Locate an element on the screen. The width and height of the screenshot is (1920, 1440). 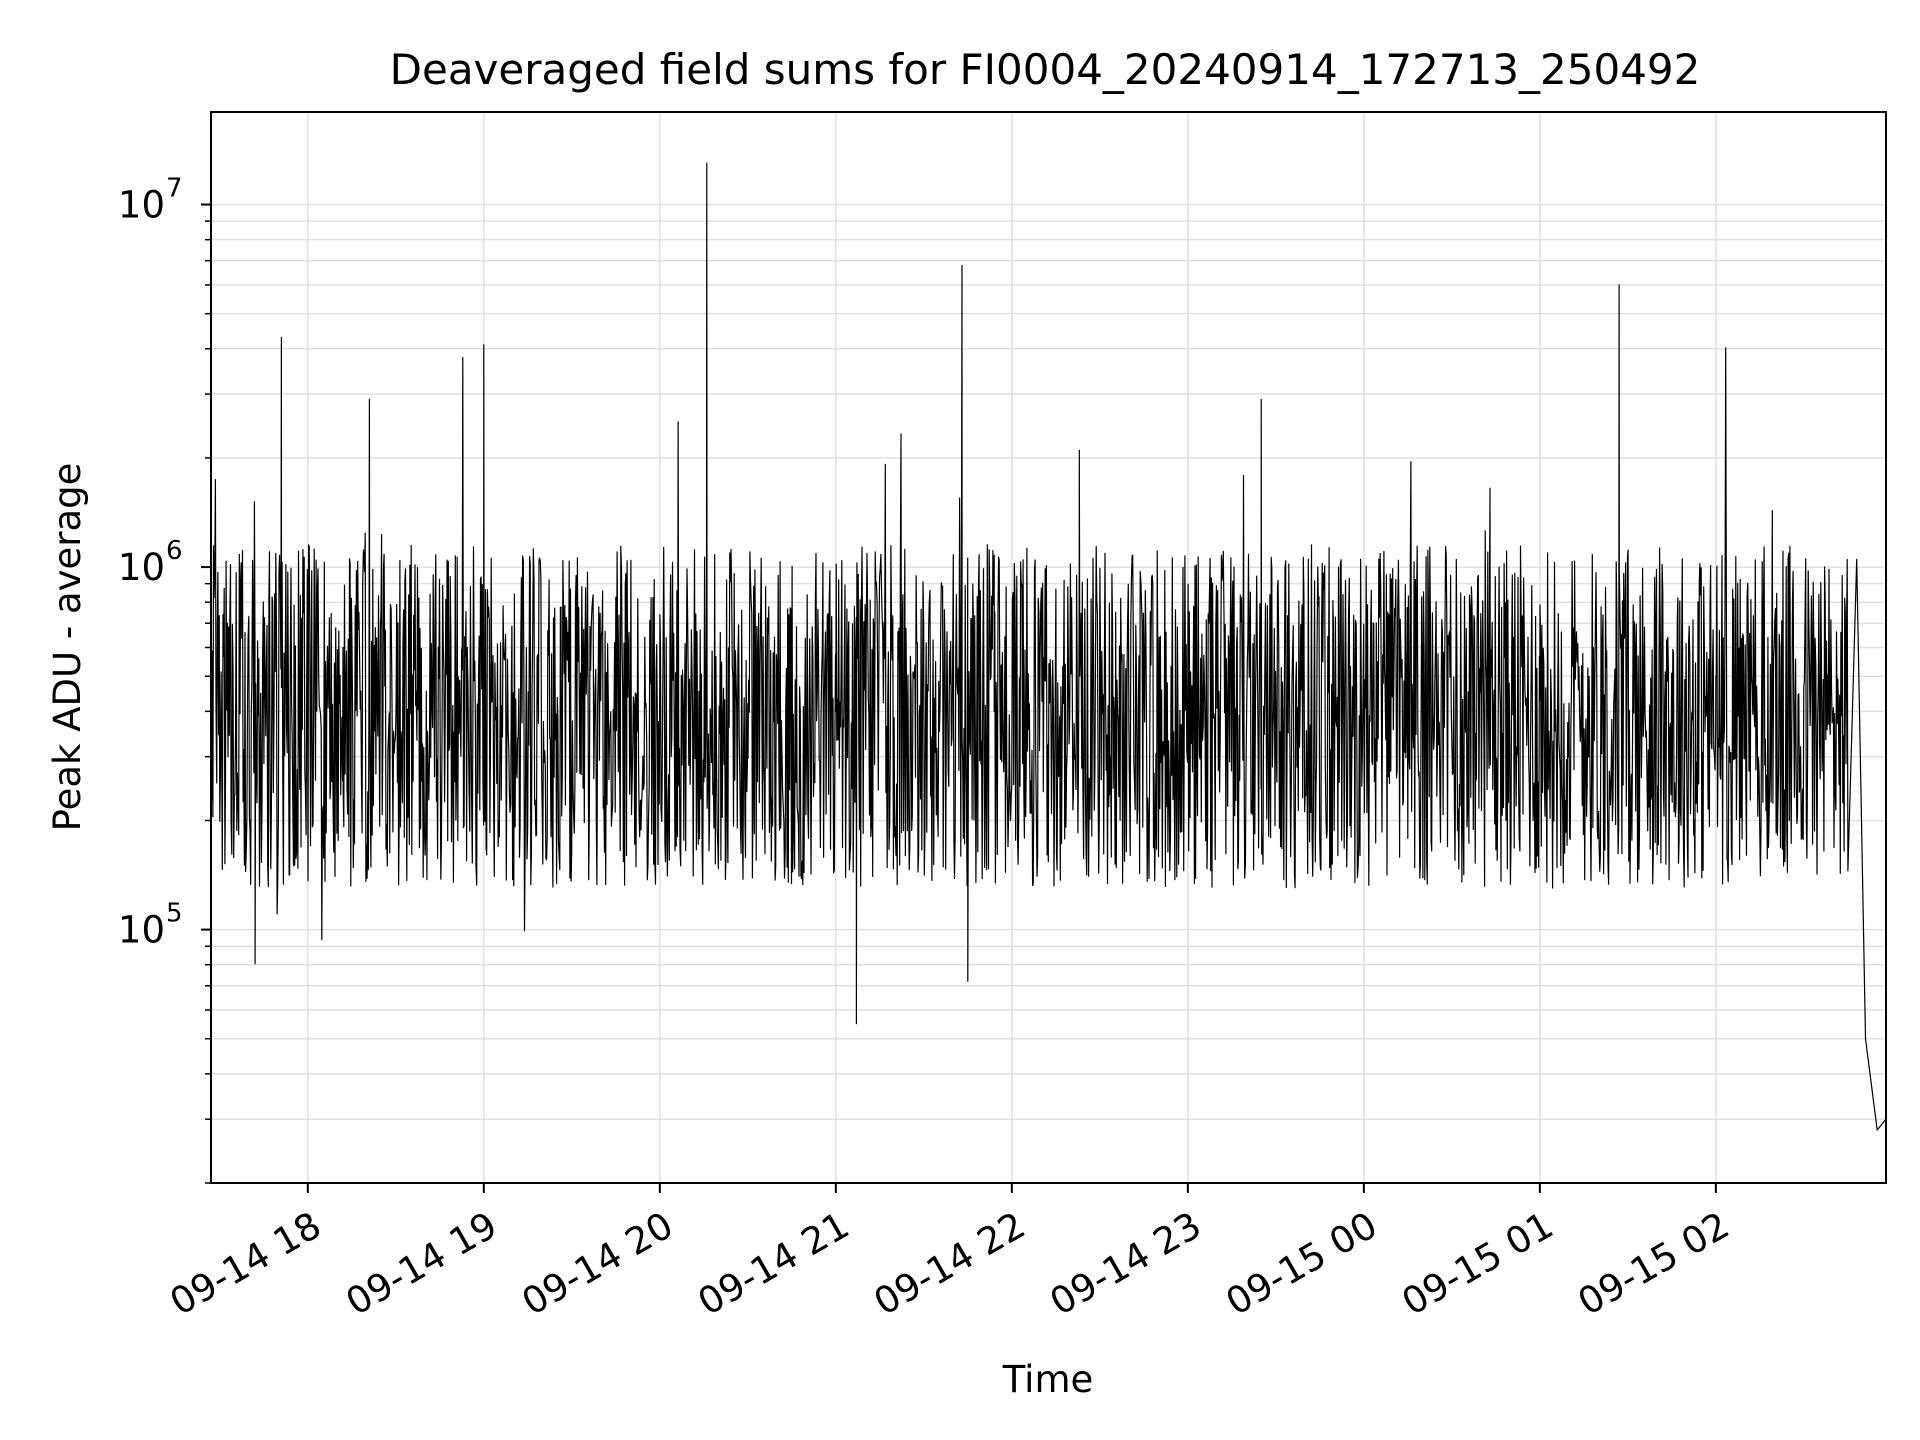
y-axis-label: Peak ADU - average is located at coordinates (67, 647).